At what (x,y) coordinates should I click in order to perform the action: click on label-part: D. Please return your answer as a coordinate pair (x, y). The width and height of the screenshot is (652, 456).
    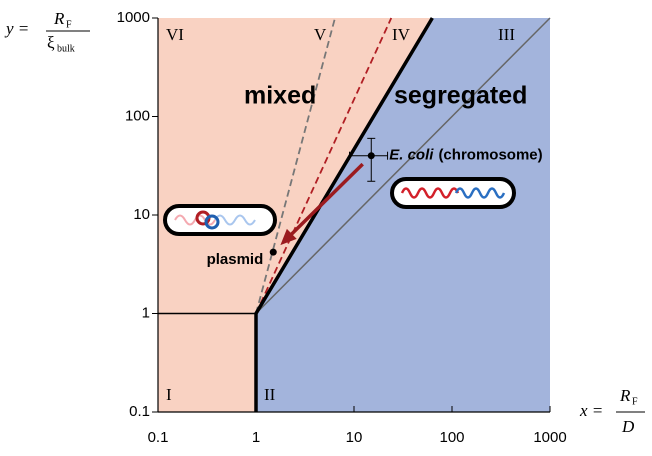
    Looking at the image, I should click on (628, 426).